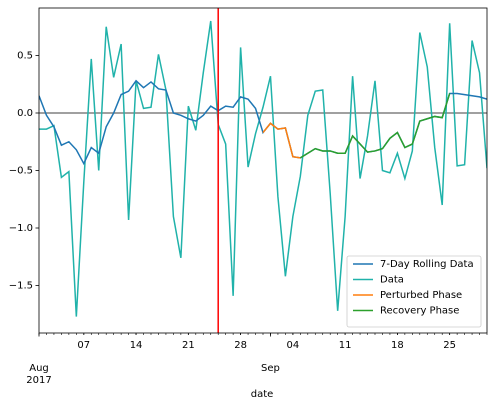  What do you see at coordinates (21, 286) in the screenshot?
I see `y-tick-label: −1.5` at bounding box center [21, 286].